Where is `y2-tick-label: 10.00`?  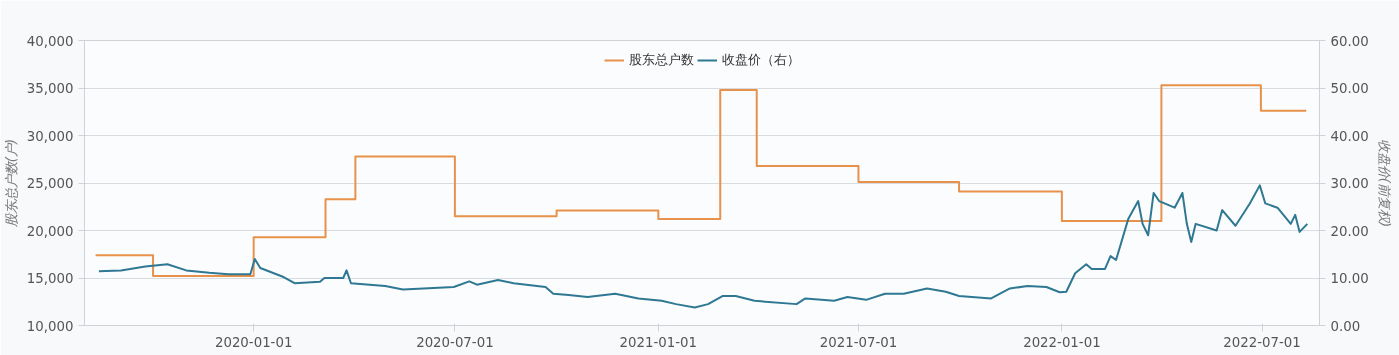
y2-tick-label: 10.00 is located at coordinates (1349, 278).